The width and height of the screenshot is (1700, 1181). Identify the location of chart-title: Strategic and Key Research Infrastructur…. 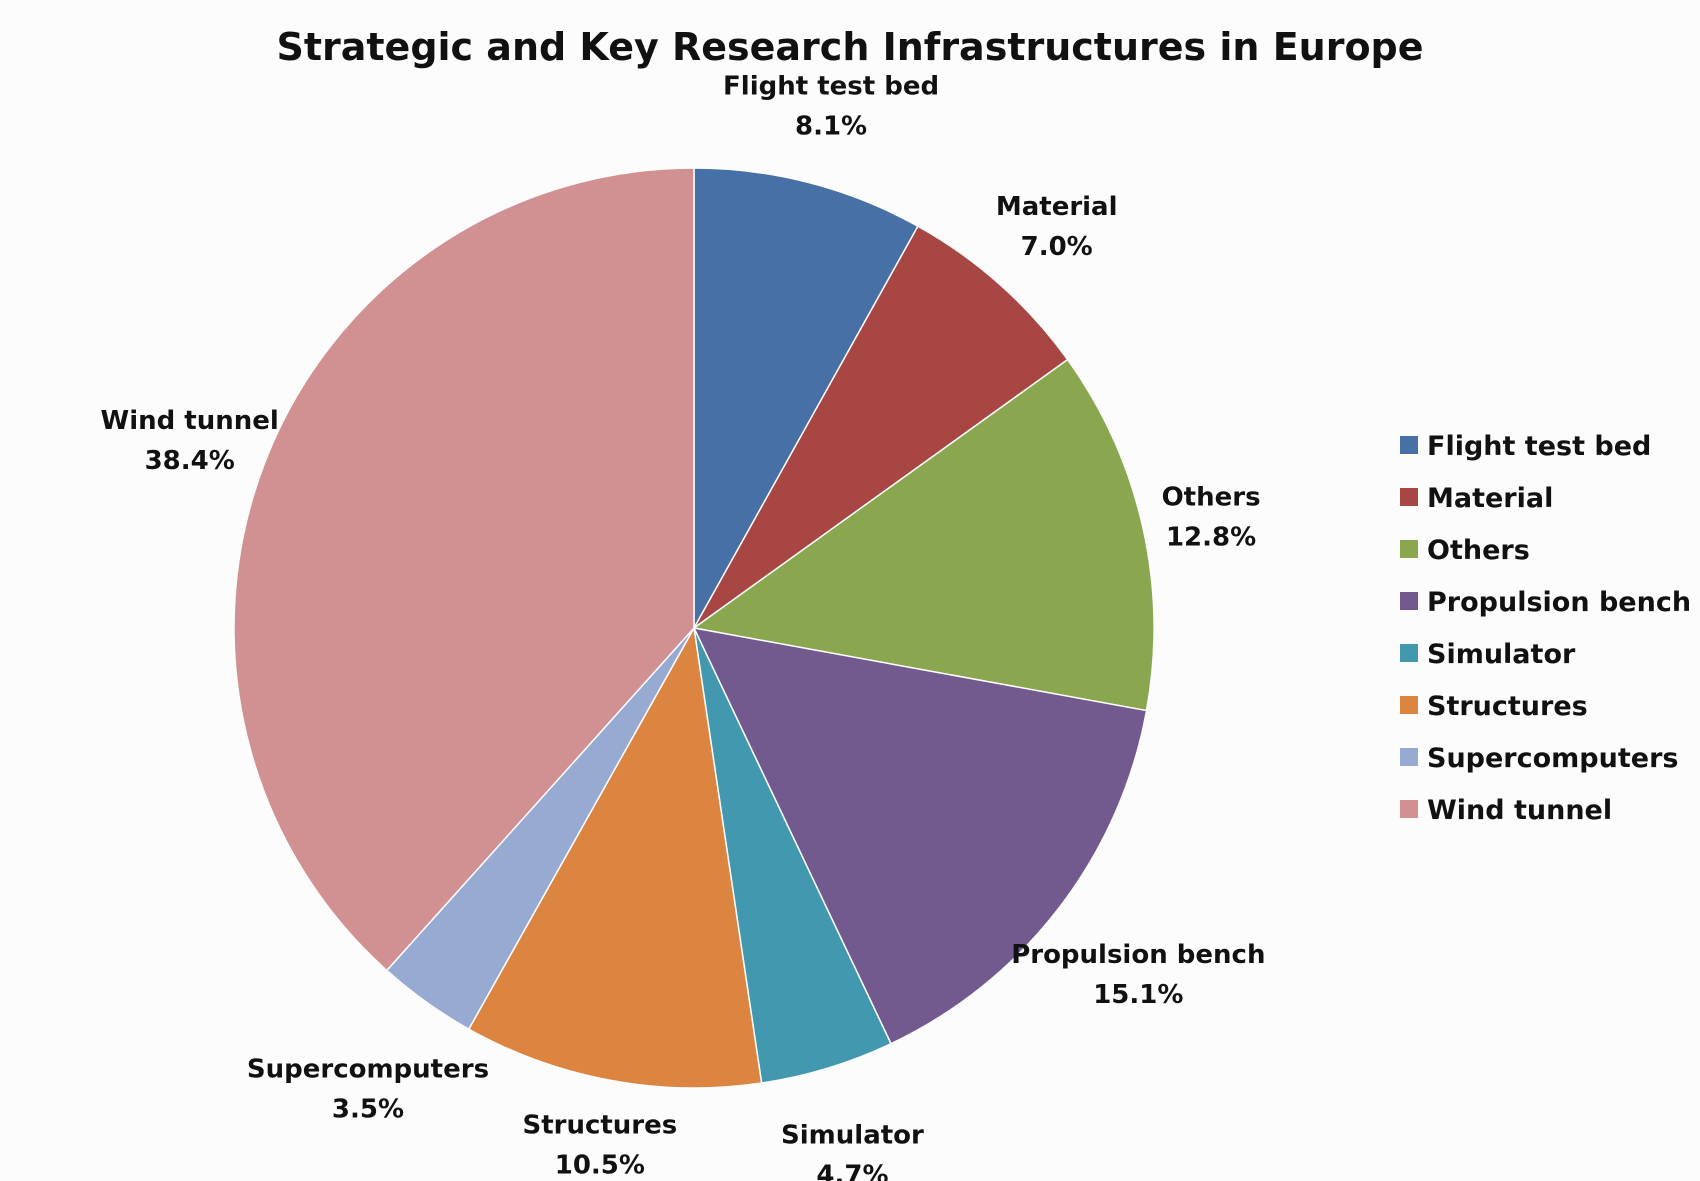
(849, 47).